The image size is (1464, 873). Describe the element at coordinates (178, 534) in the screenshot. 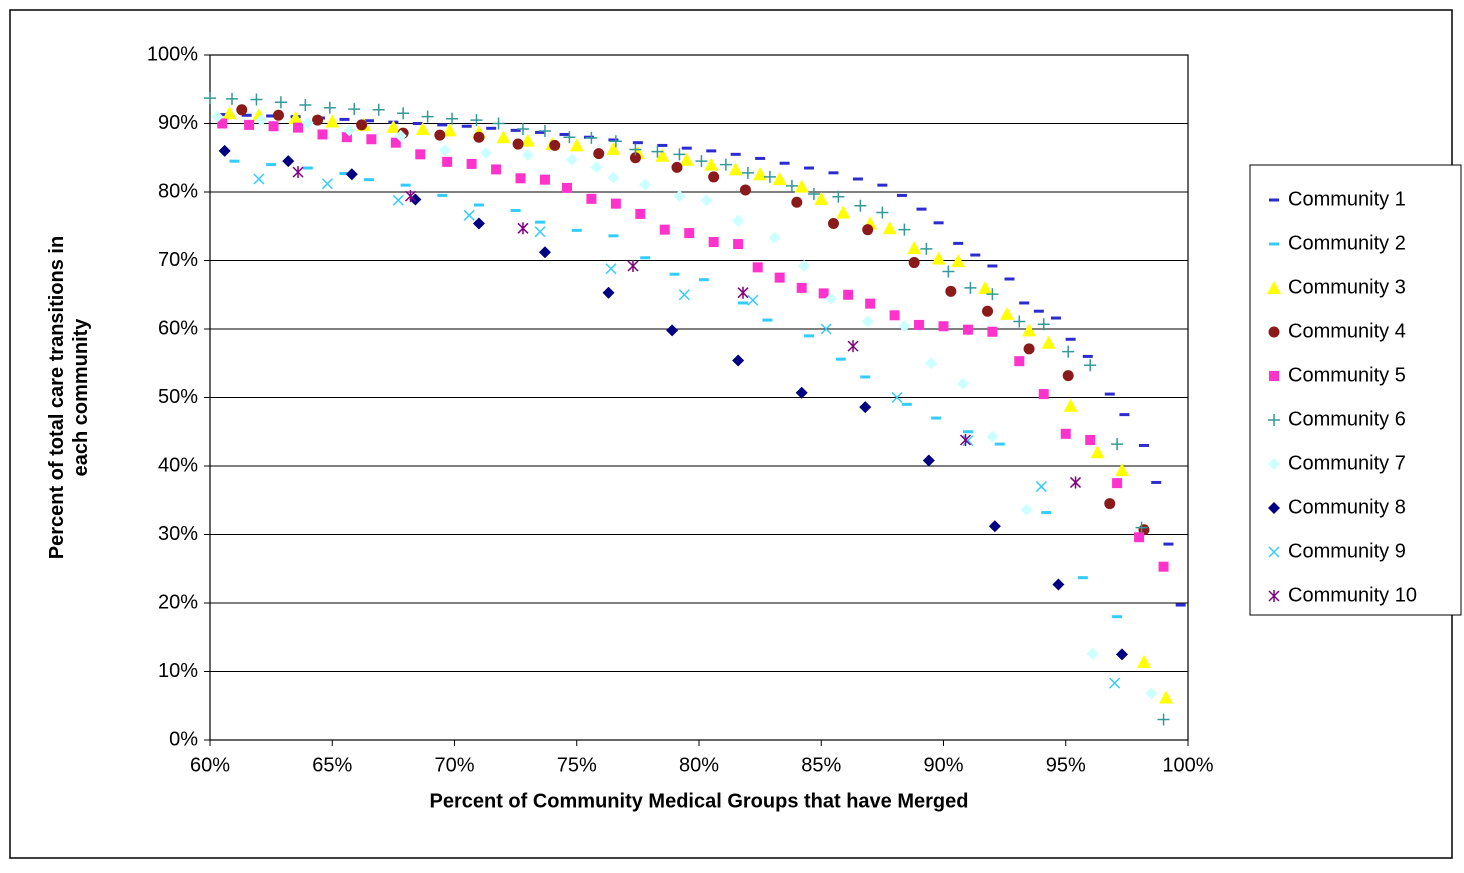

I see `y-tick-label: 30%` at that location.